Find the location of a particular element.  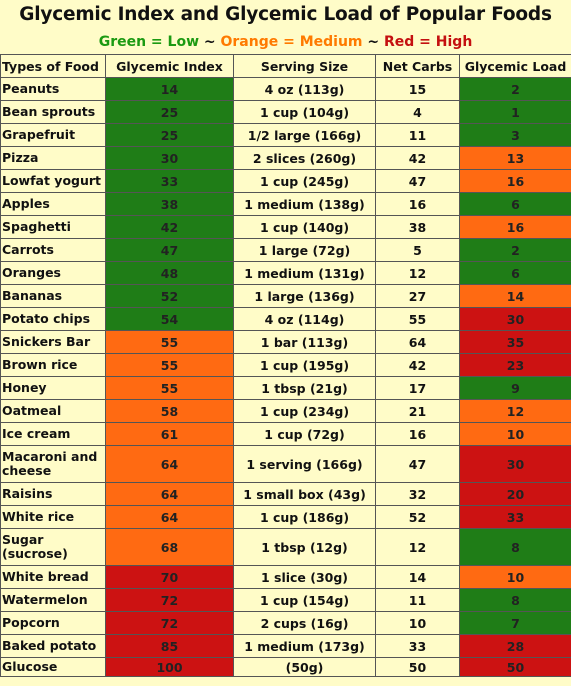

net-carbs-cell: 12 is located at coordinates (417, 547).